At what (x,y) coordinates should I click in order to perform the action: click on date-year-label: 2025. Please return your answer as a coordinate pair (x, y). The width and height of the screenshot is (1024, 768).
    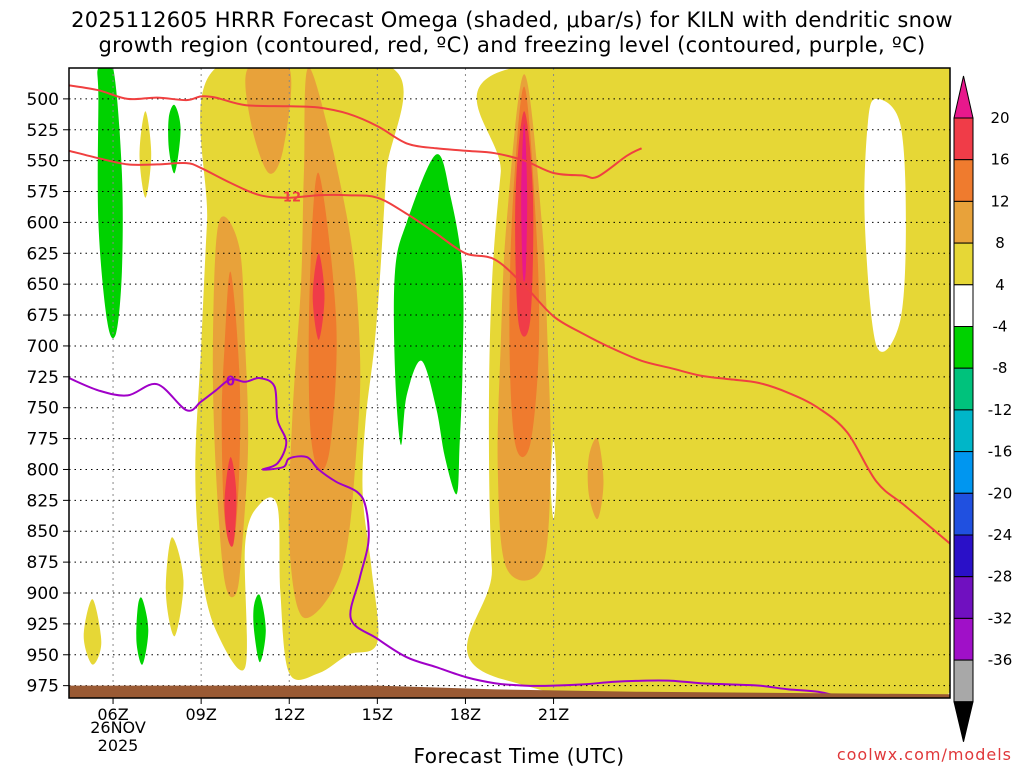
    Looking at the image, I should click on (118, 745).